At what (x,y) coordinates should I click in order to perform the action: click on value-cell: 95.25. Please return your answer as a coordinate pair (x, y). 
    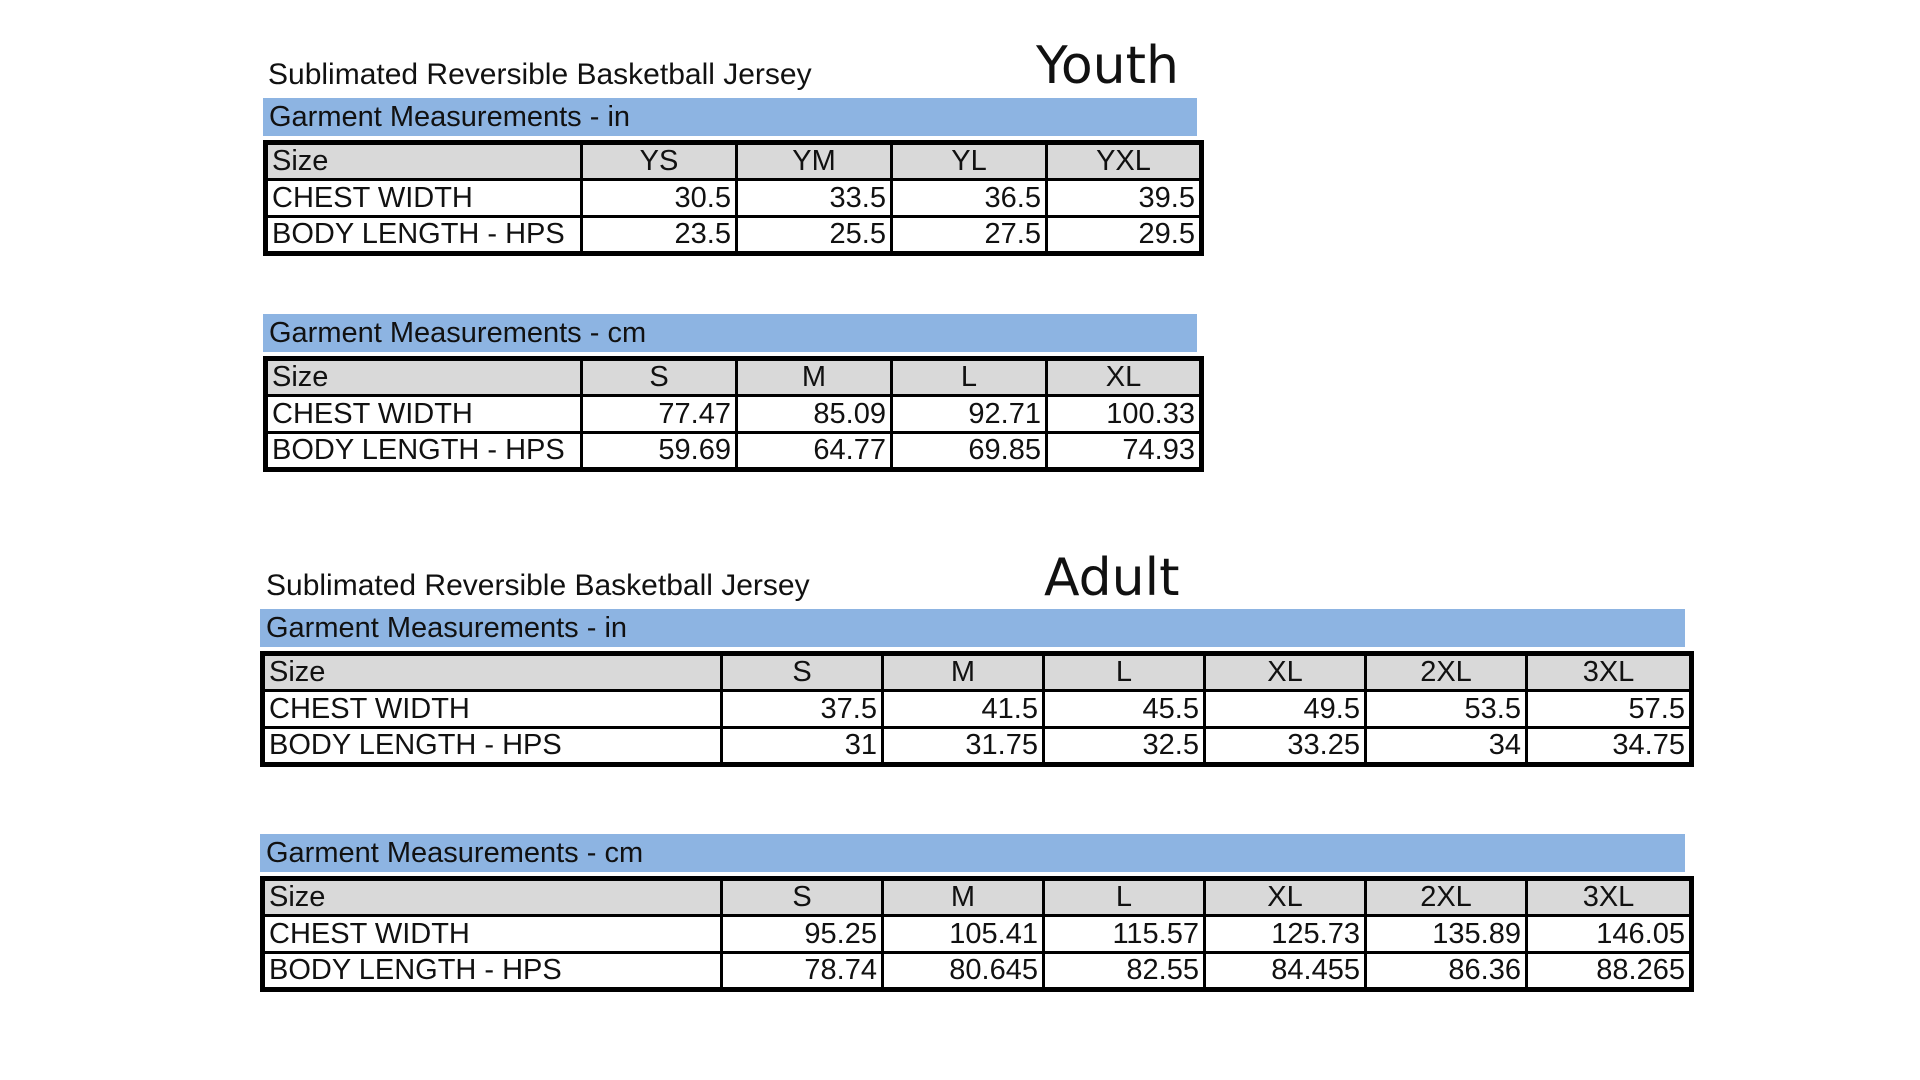
    Looking at the image, I should click on (802, 934).